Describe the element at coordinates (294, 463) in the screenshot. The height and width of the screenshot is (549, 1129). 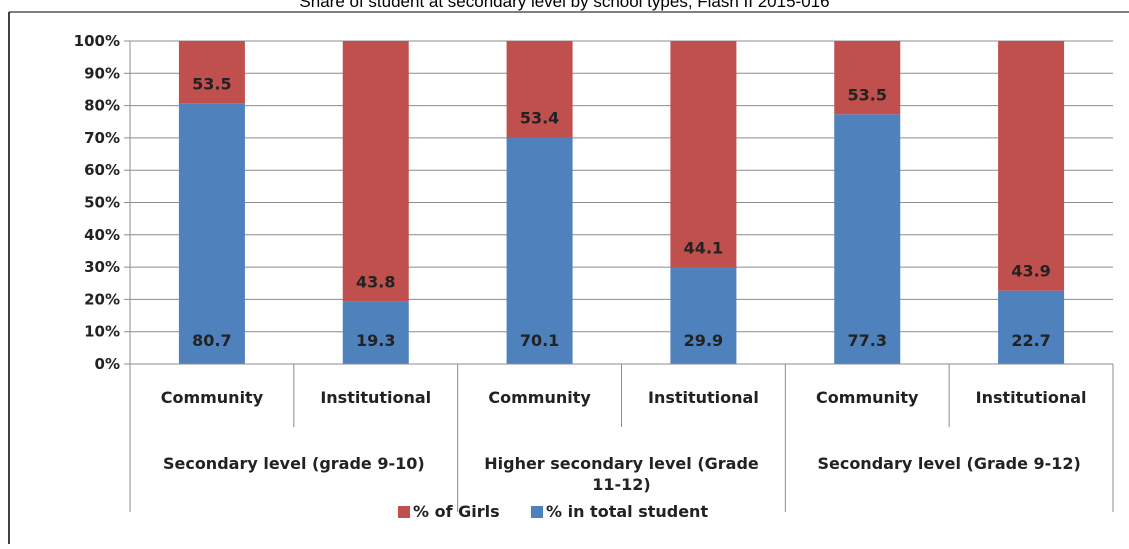
I see `group-label: Secondary level (grade 9-10)` at that location.